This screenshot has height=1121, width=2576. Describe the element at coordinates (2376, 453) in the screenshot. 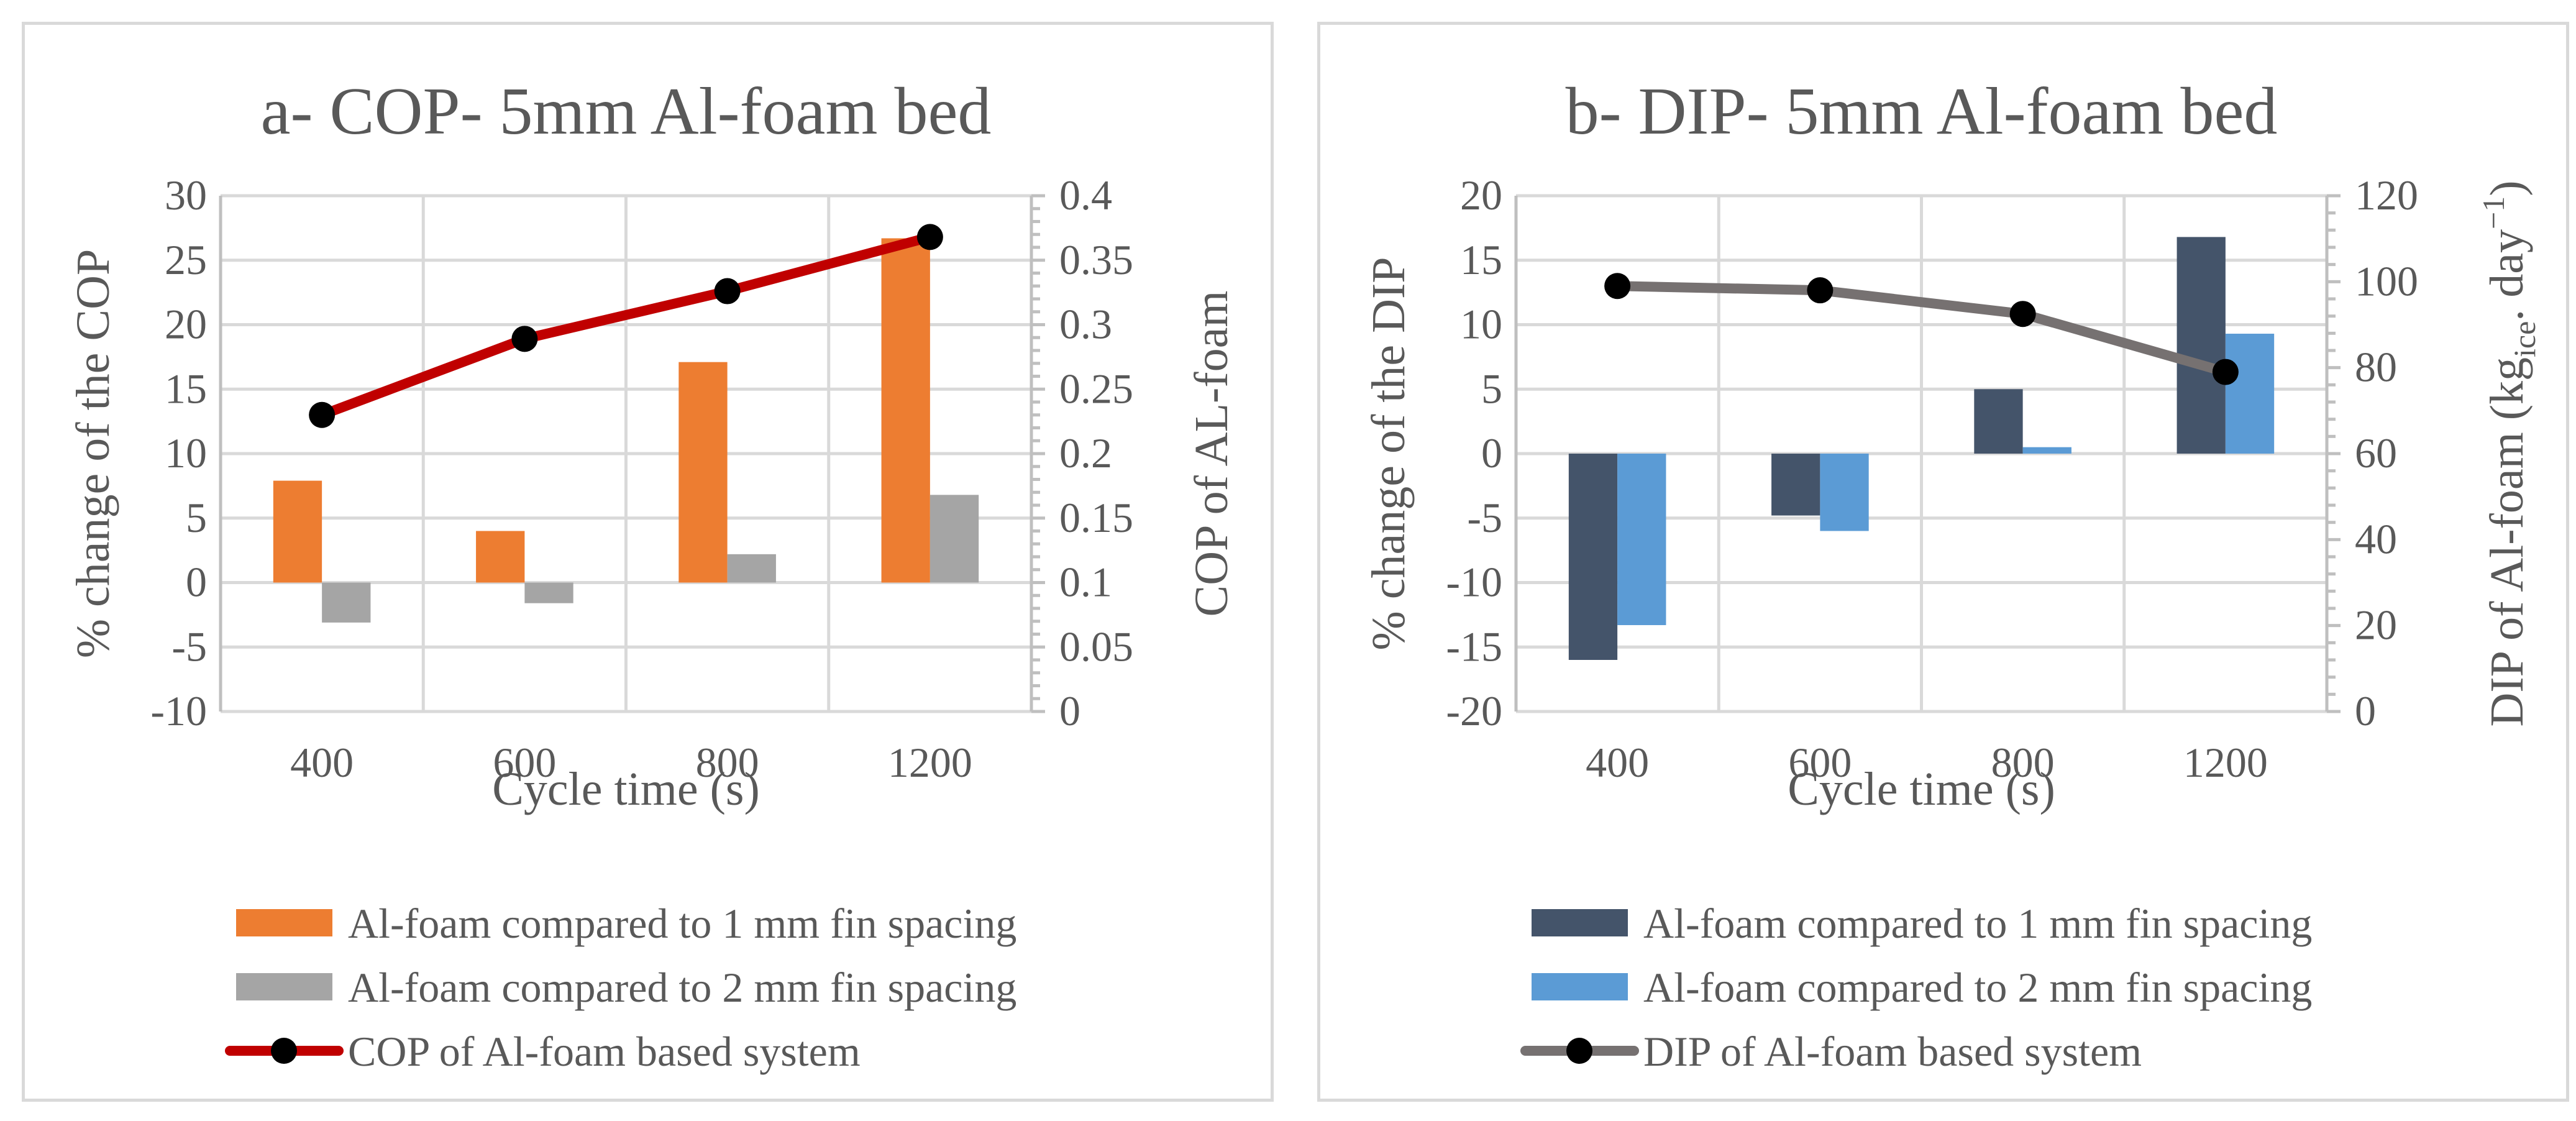

I see `y2-tick-label: 60` at that location.